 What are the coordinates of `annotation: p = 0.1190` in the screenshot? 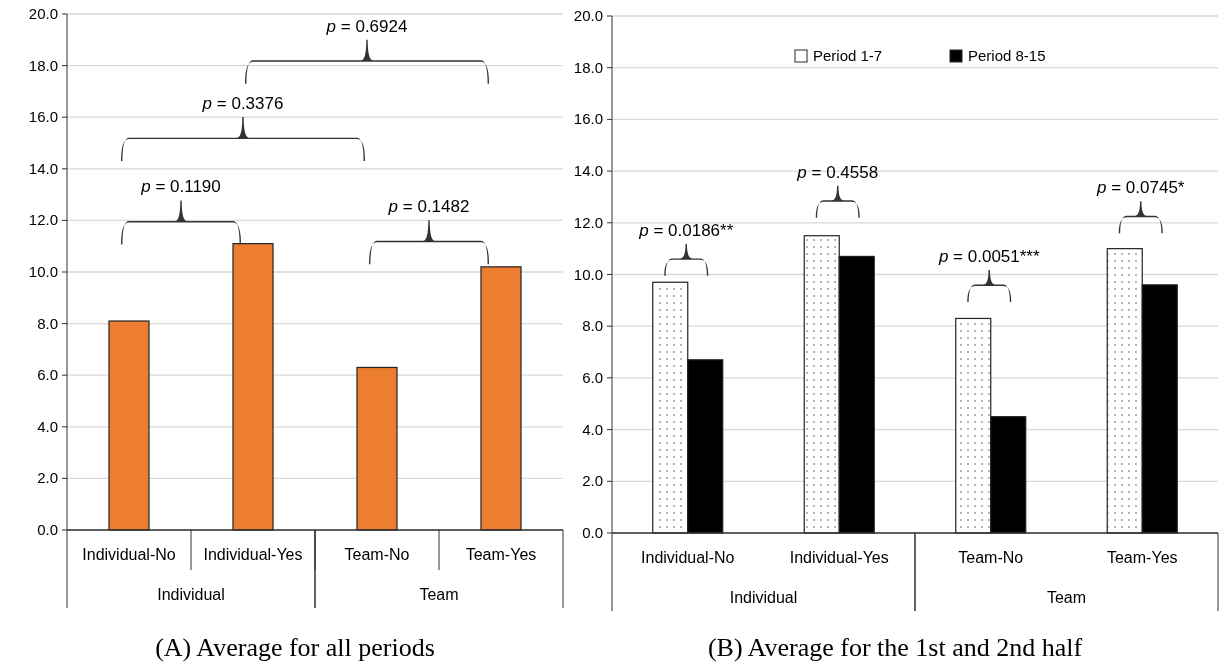 It's located at (180, 187).